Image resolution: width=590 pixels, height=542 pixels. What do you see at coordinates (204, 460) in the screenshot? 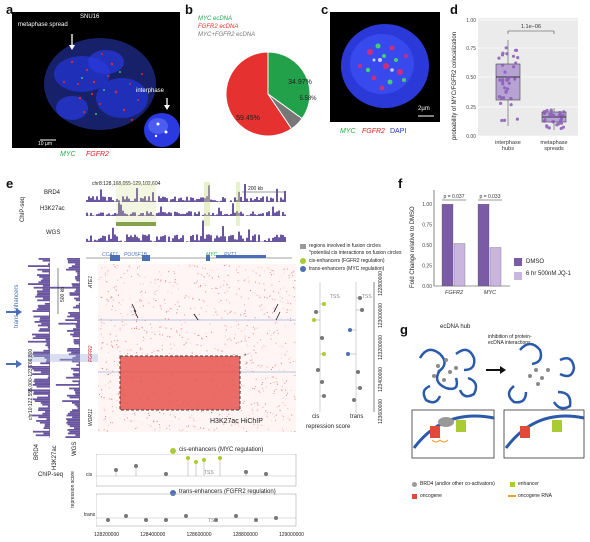
I see `bottom-cis-dot` at bounding box center [204, 460].